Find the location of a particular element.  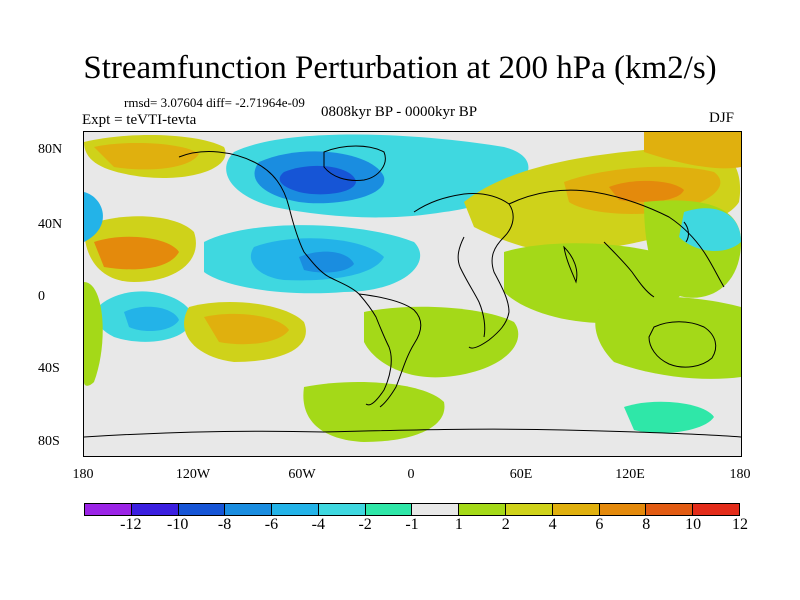

period-label: 0808kyr BP - 0000kyr BP is located at coordinates (399, 112).